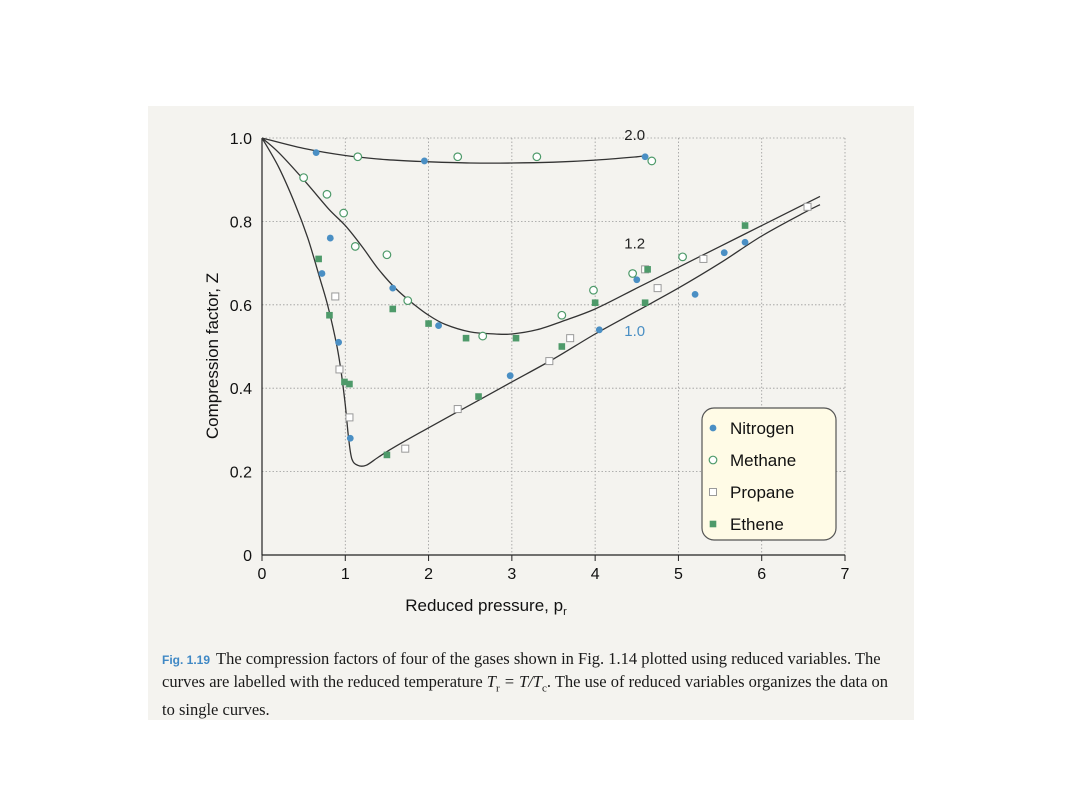  What do you see at coordinates (520, 681) in the screenshot?
I see `caption-equation: = T/T` at bounding box center [520, 681].